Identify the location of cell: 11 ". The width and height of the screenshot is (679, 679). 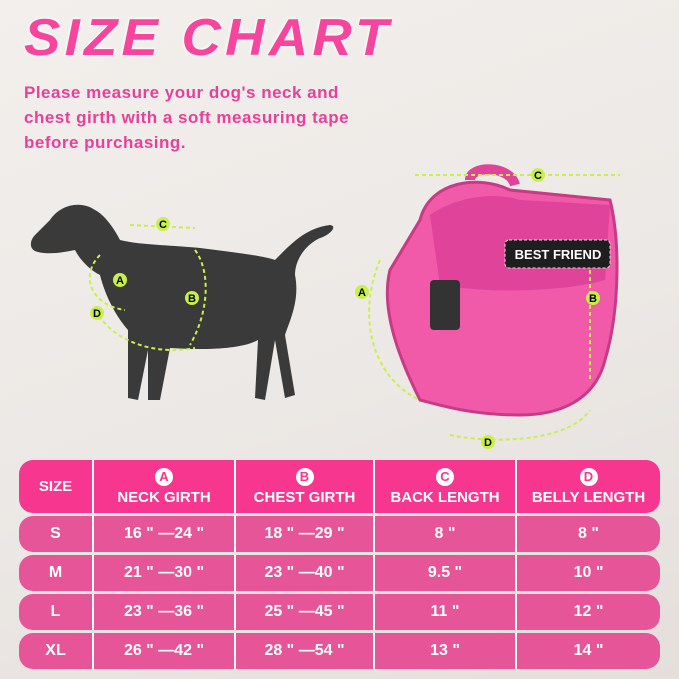
(444, 612).